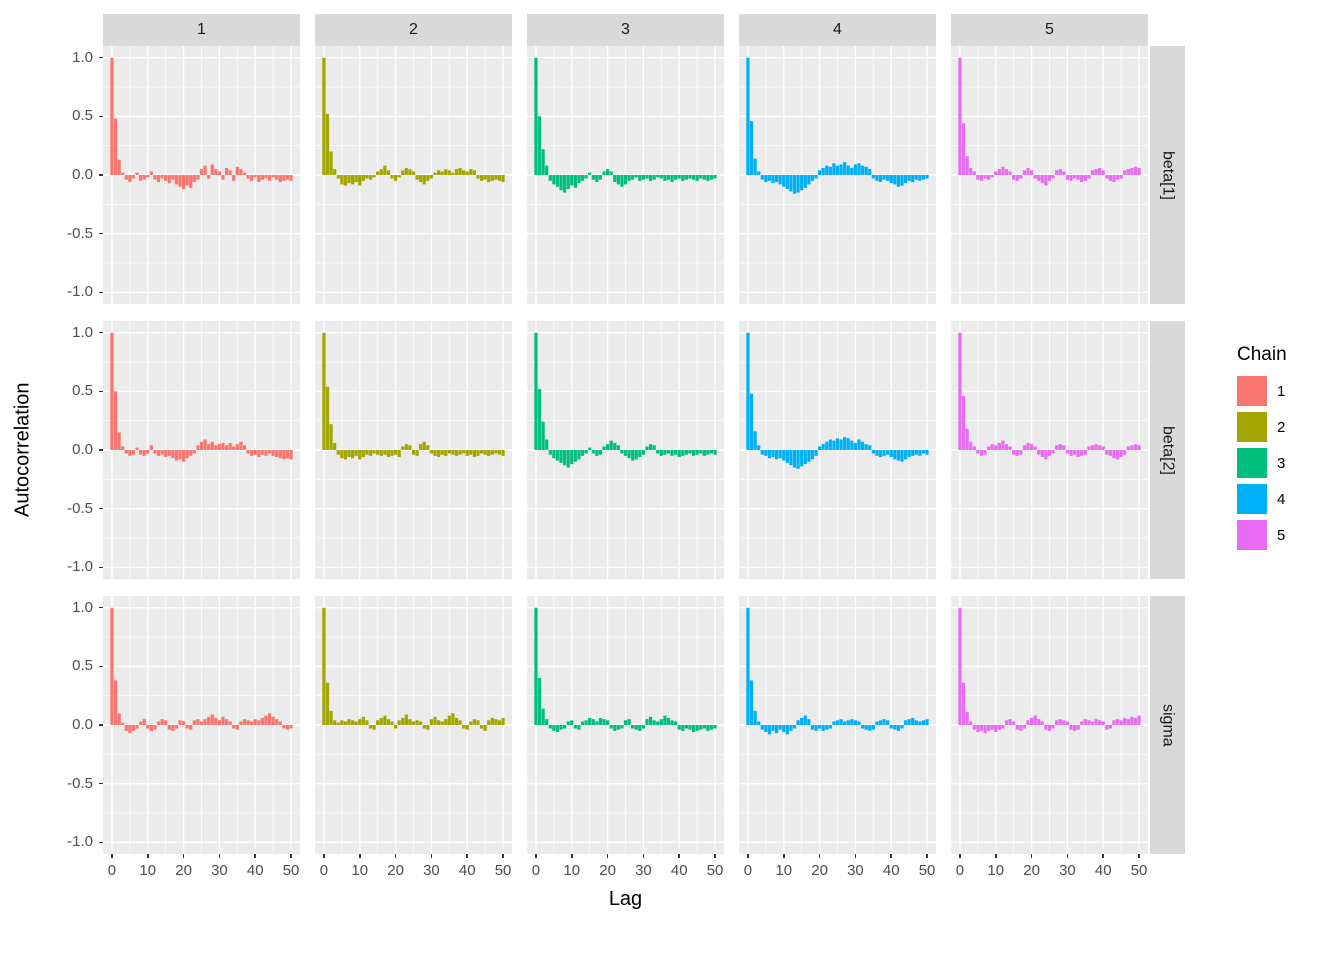 This screenshot has height=960, width=1344. I want to click on x-tick-label: 10, so click(148, 870).